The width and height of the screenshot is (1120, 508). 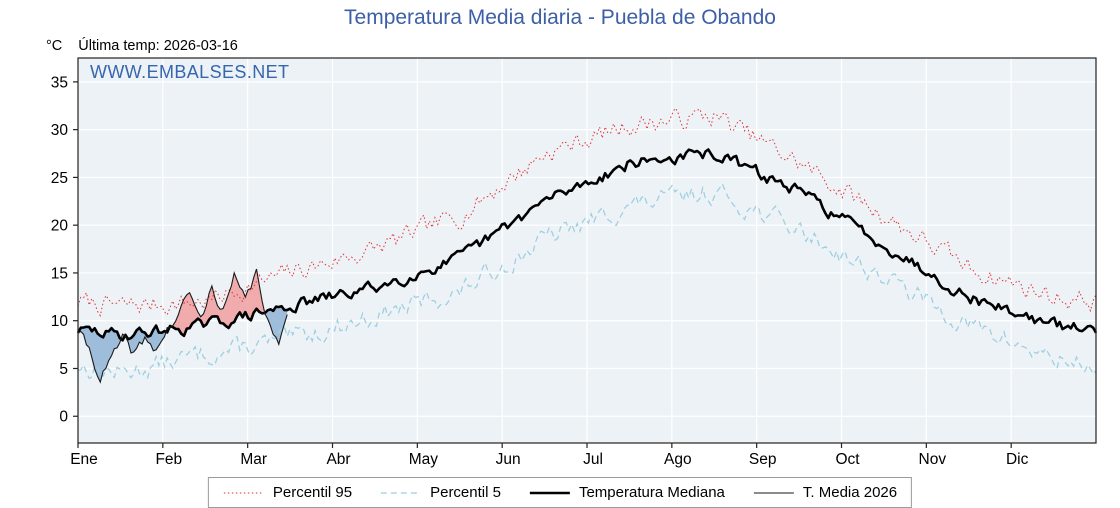 I want to click on legend-label: Percentil 5, so click(x=465, y=492).